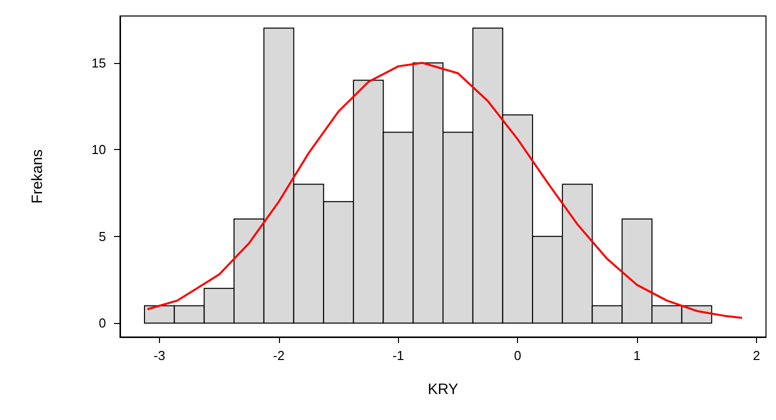  I want to click on y-axis-title: Frekans, so click(37, 176).